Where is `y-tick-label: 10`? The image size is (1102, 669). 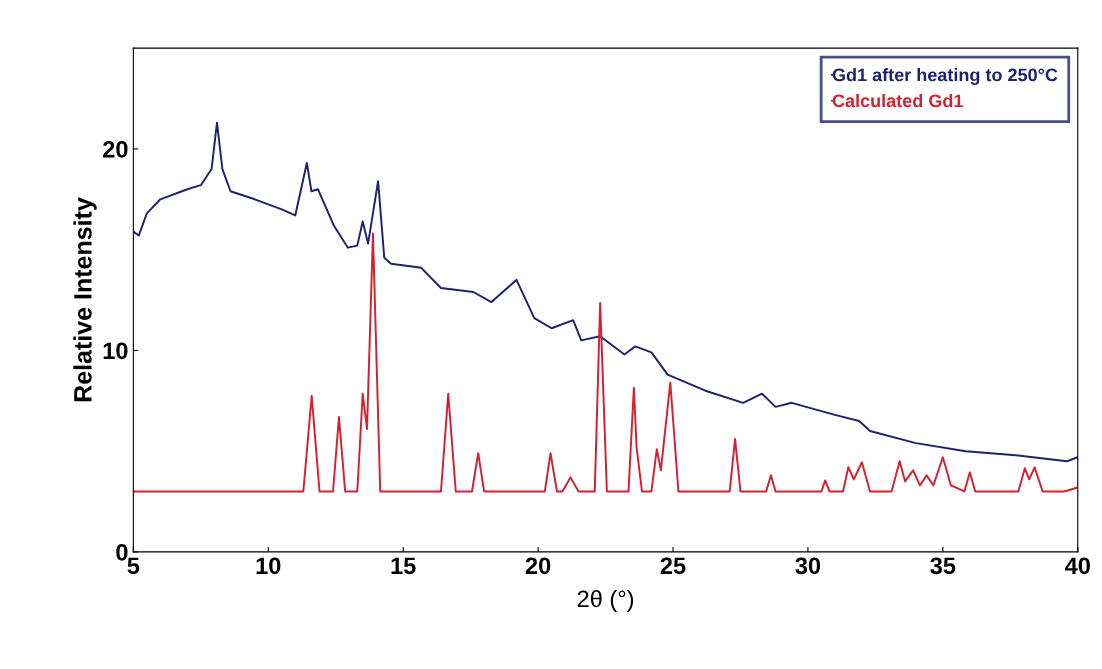
y-tick-label: 10 is located at coordinates (115, 351).